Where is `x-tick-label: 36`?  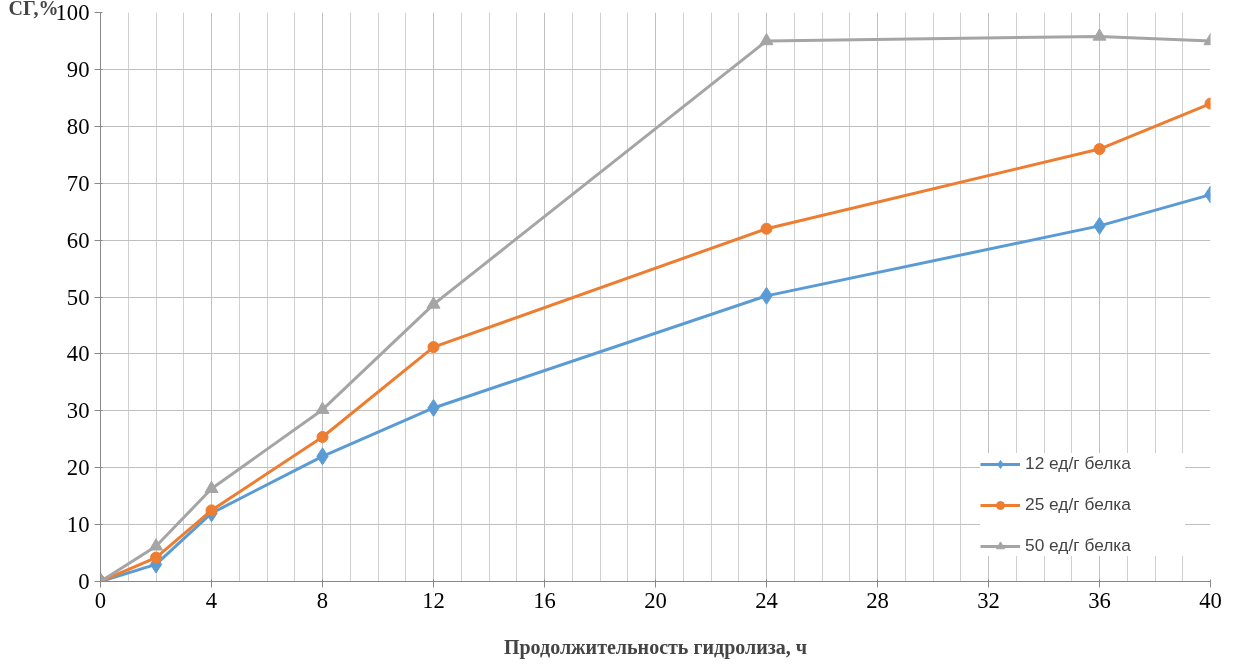
x-tick-label: 36 is located at coordinates (1099, 600).